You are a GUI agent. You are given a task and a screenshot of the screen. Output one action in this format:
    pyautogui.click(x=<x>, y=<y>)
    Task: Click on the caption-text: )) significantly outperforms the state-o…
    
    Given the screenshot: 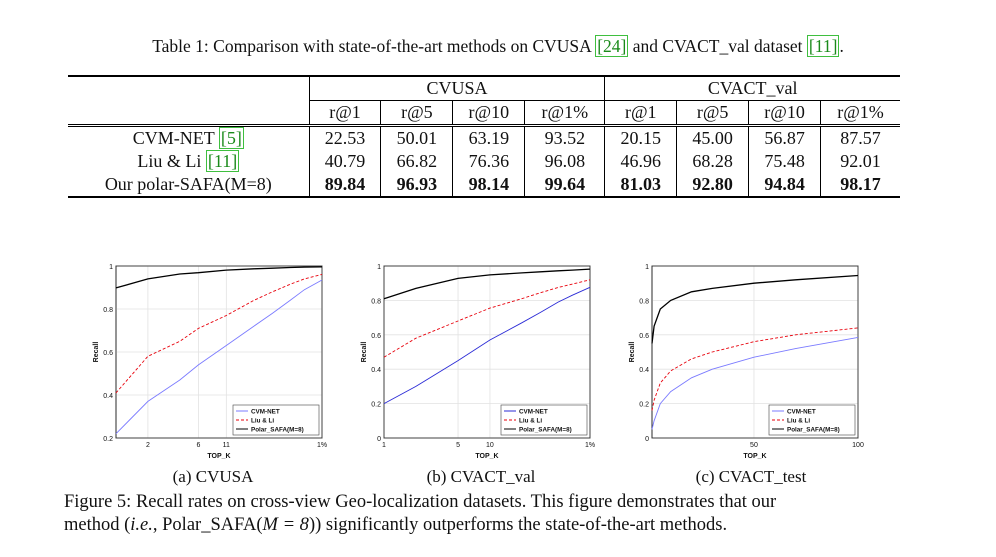 What is the action you would take?
    pyautogui.click(x=518, y=525)
    